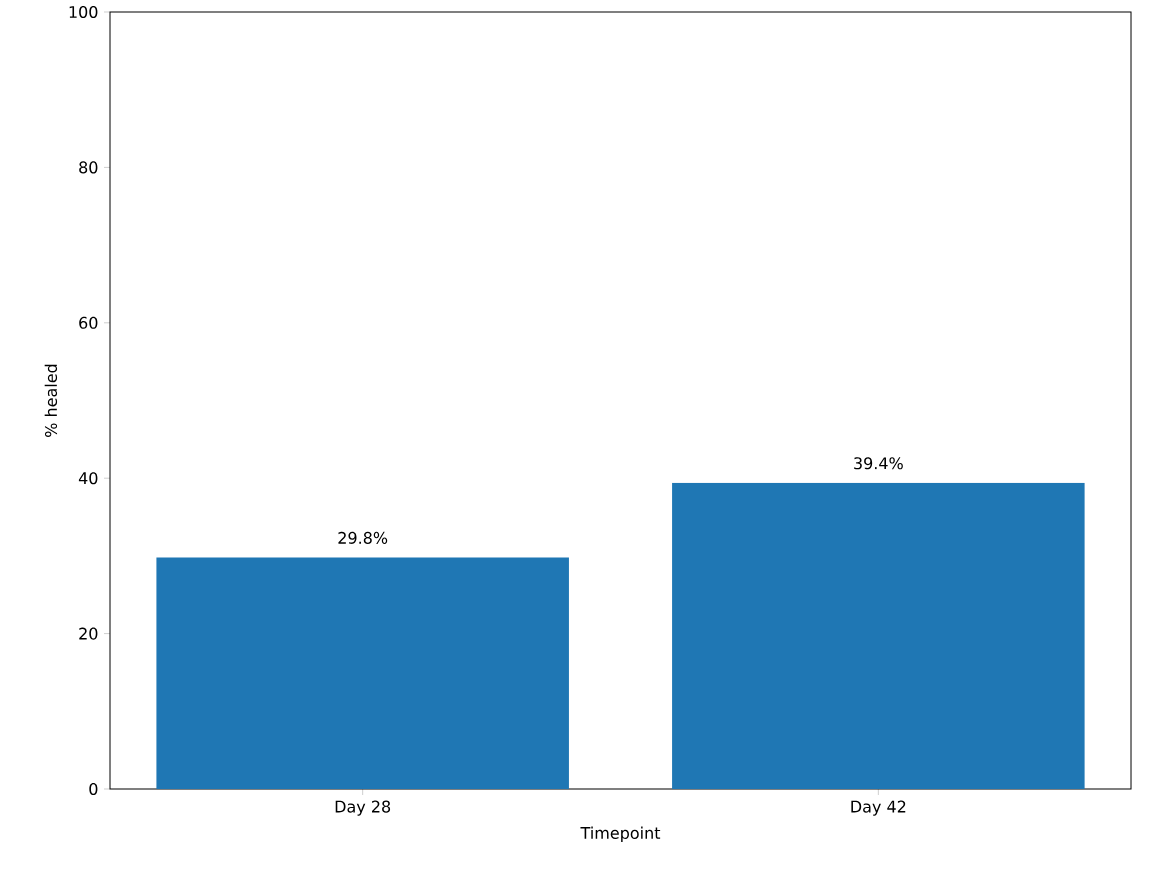 The image size is (1161, 871). I want to click on data-label: 29.8%, so click(363, 537).